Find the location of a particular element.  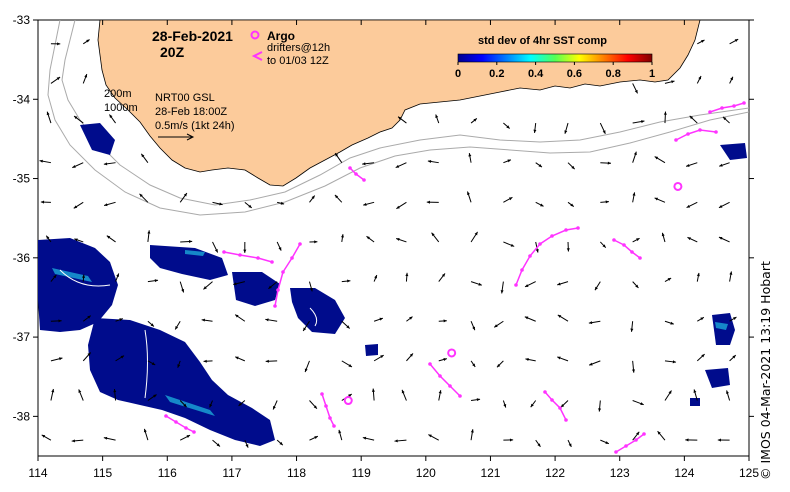

date-title: 28-Feb-2021 is located at coordinates (192, 36).